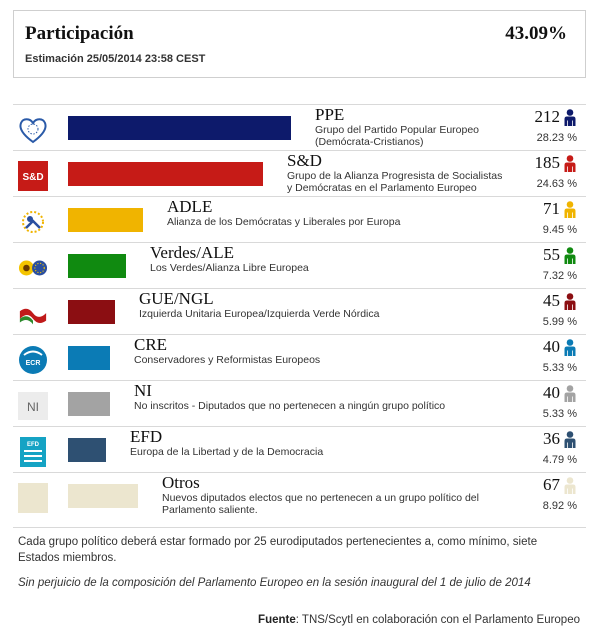 The image size is (598, 638). Describe the element at coordinates (559, 506) in the screenshot. I see `seat-percentage: 8.92 %` at that location.